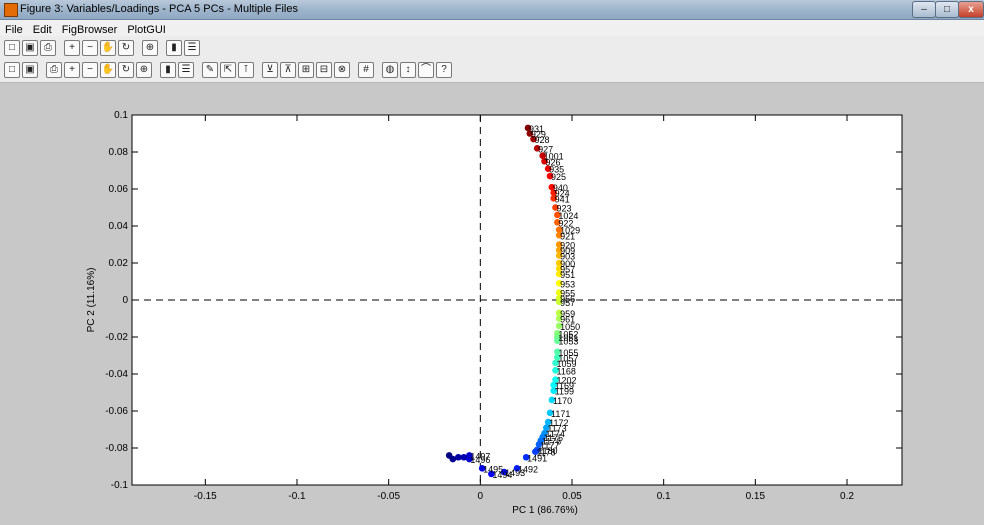 This screenshot has width=984, height=525. What do you see at coordinates (12, 48) in the screenshot?
I see `new-icon: □` at bounding box center [12, 48].